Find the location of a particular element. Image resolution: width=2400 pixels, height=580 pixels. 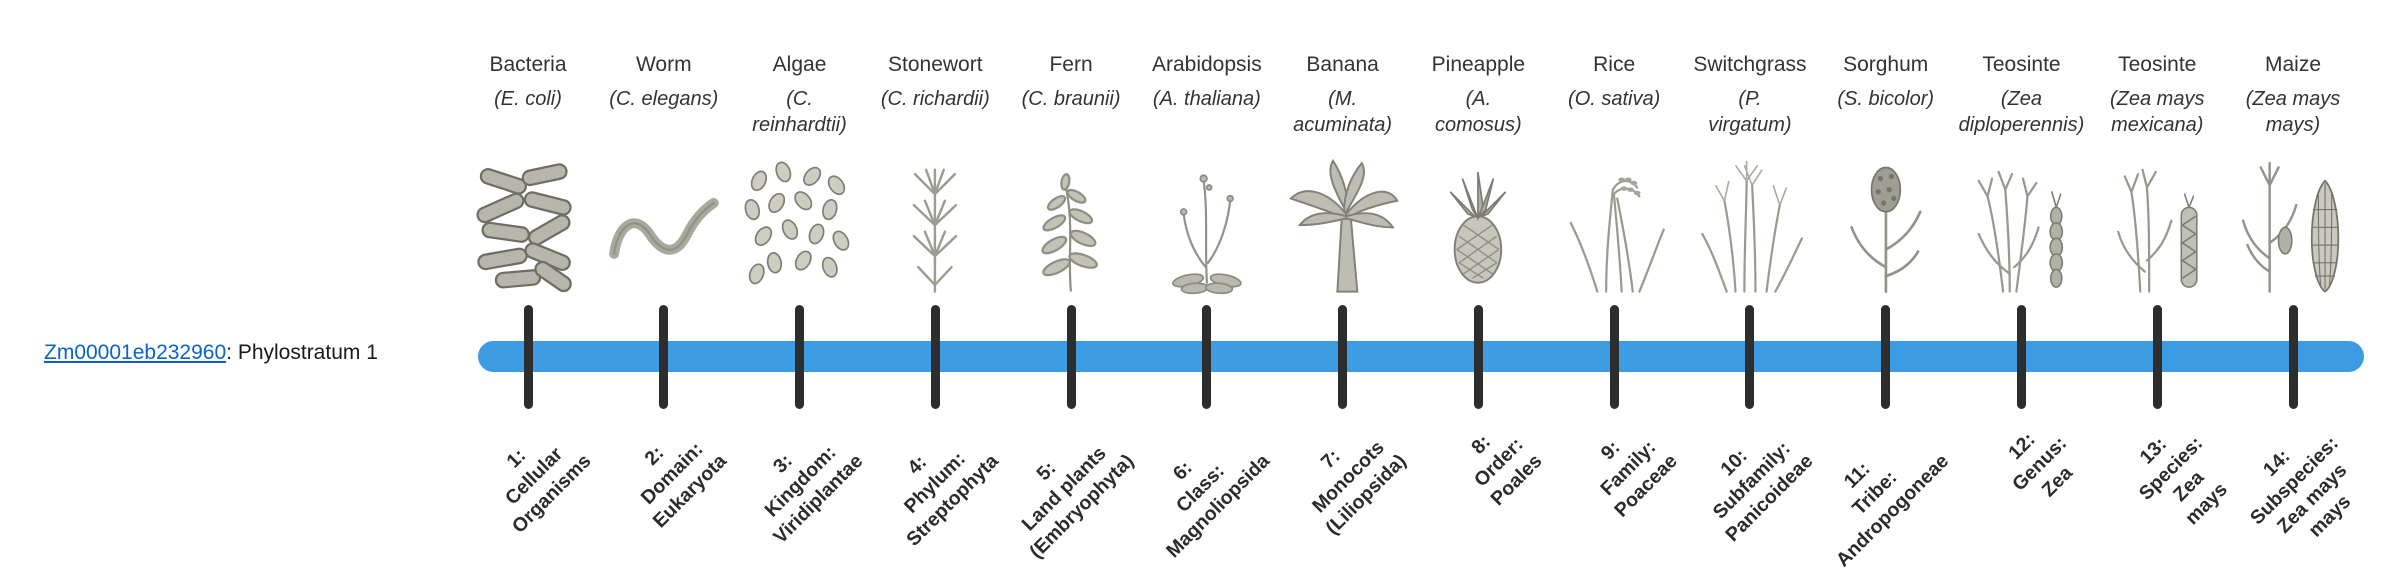

organism-scientific-name: (Zea mays mexicana) is located at coordinates (2157, 112).